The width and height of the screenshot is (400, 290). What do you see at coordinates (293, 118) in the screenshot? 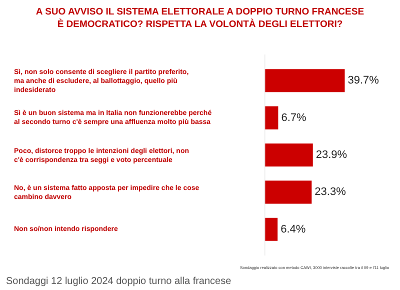
I see `data-label: 6.7%` at bounding box center [293, 118].